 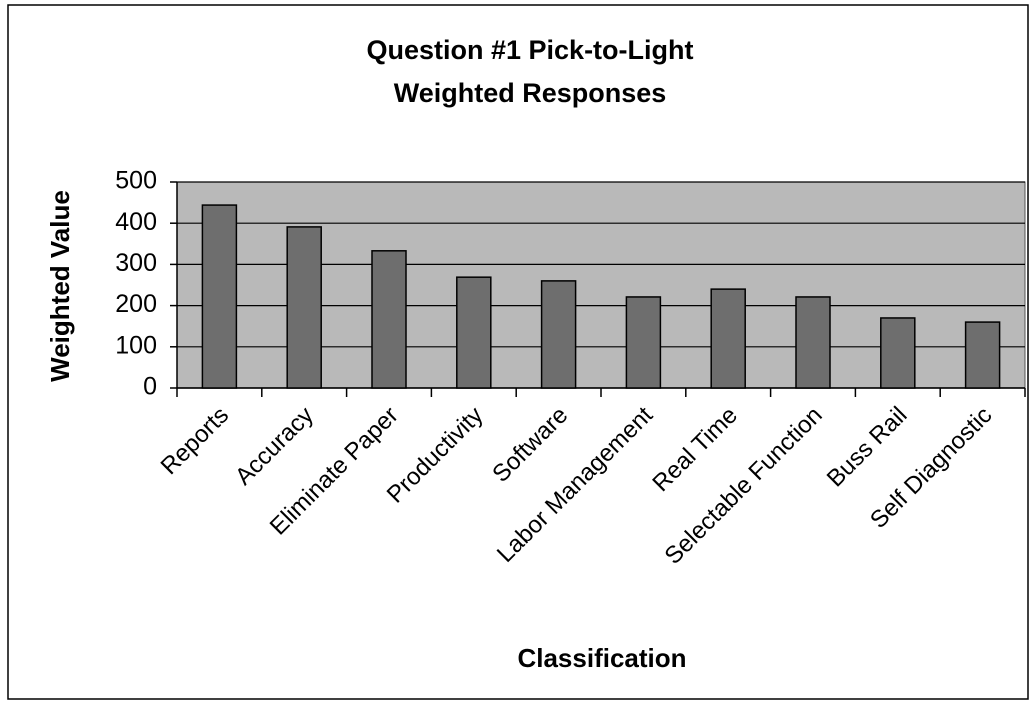 I want to click on y-tick-label: 400, so click(x=136, y=222).